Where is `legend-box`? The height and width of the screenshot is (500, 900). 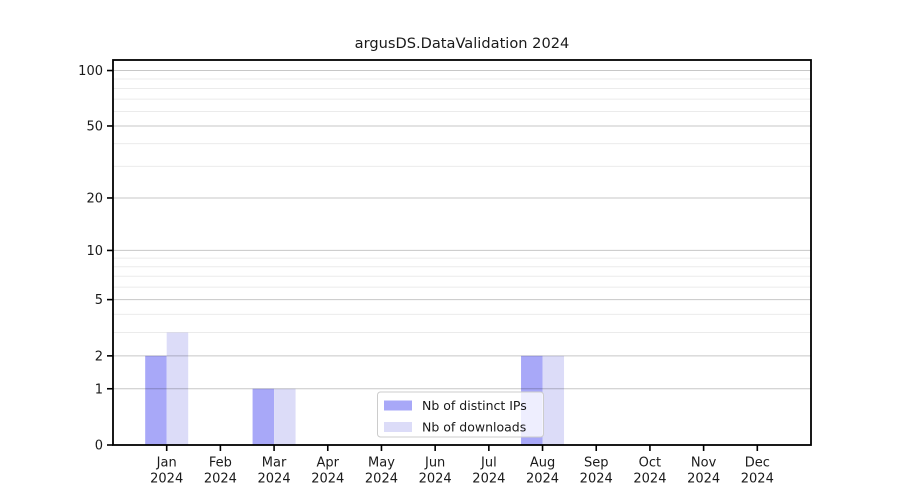 legend-box is located at coordinates (460, 414).